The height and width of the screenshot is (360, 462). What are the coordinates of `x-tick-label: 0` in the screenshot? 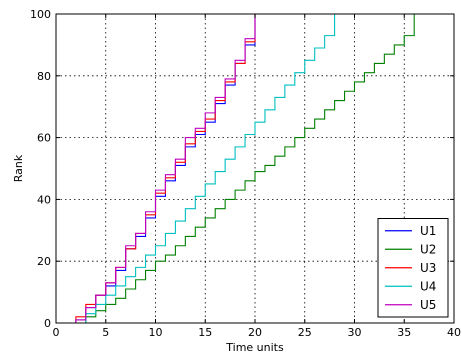 It's located at (56, 332).